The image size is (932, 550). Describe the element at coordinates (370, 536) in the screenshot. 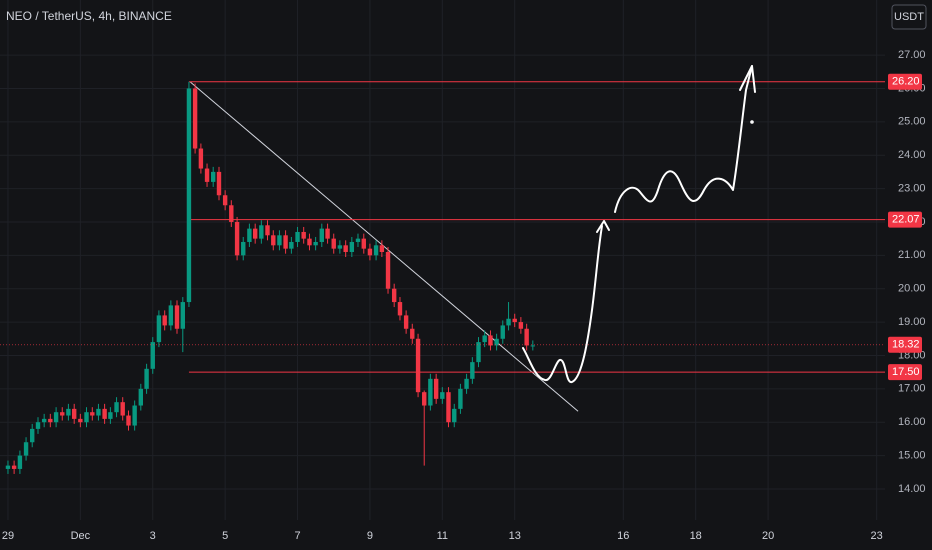

I see `x-tick-label: 9` at that location.